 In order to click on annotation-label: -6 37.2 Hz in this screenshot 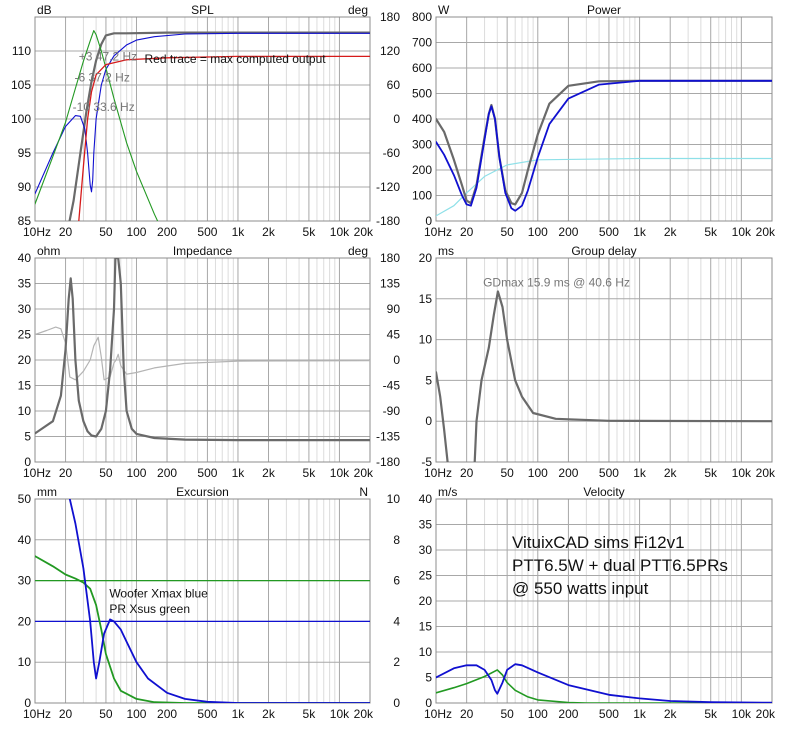, I will do `click(101, 78)`.